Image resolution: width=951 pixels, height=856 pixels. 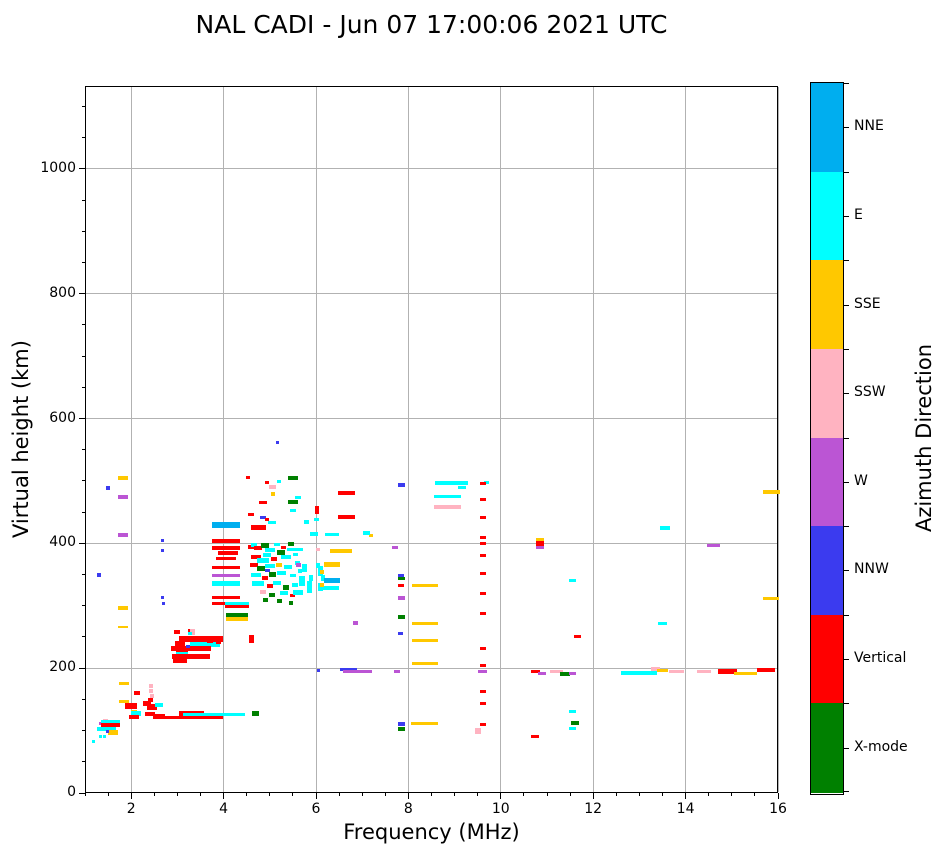 I want to click on colorbar-segment-ssw, so click(x=827, y=393).